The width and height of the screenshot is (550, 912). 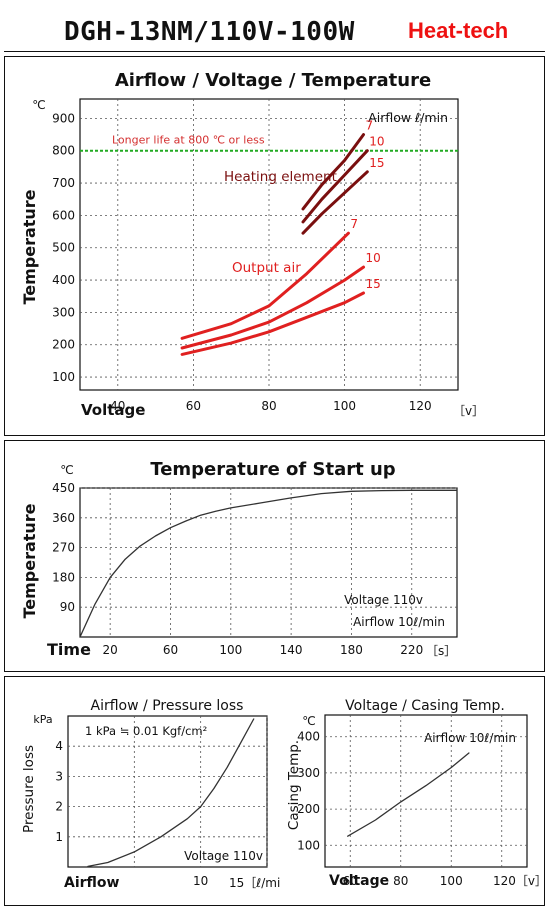 I want to click on y-tick-label: 3, so click(x=59, y=776).